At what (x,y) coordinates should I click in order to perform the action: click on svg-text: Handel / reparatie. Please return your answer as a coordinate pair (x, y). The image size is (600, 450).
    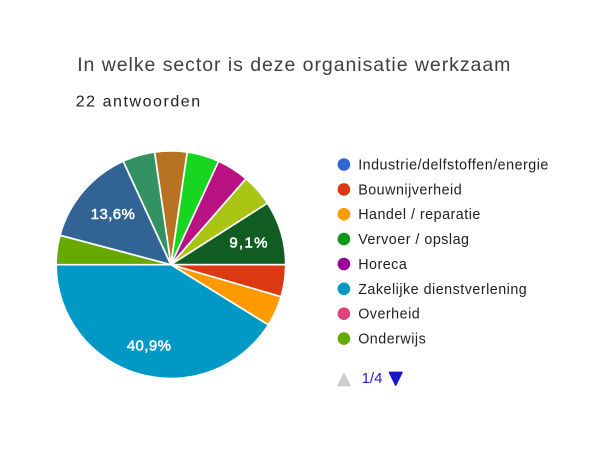
    Looking at the image, I should click on (419, 215).